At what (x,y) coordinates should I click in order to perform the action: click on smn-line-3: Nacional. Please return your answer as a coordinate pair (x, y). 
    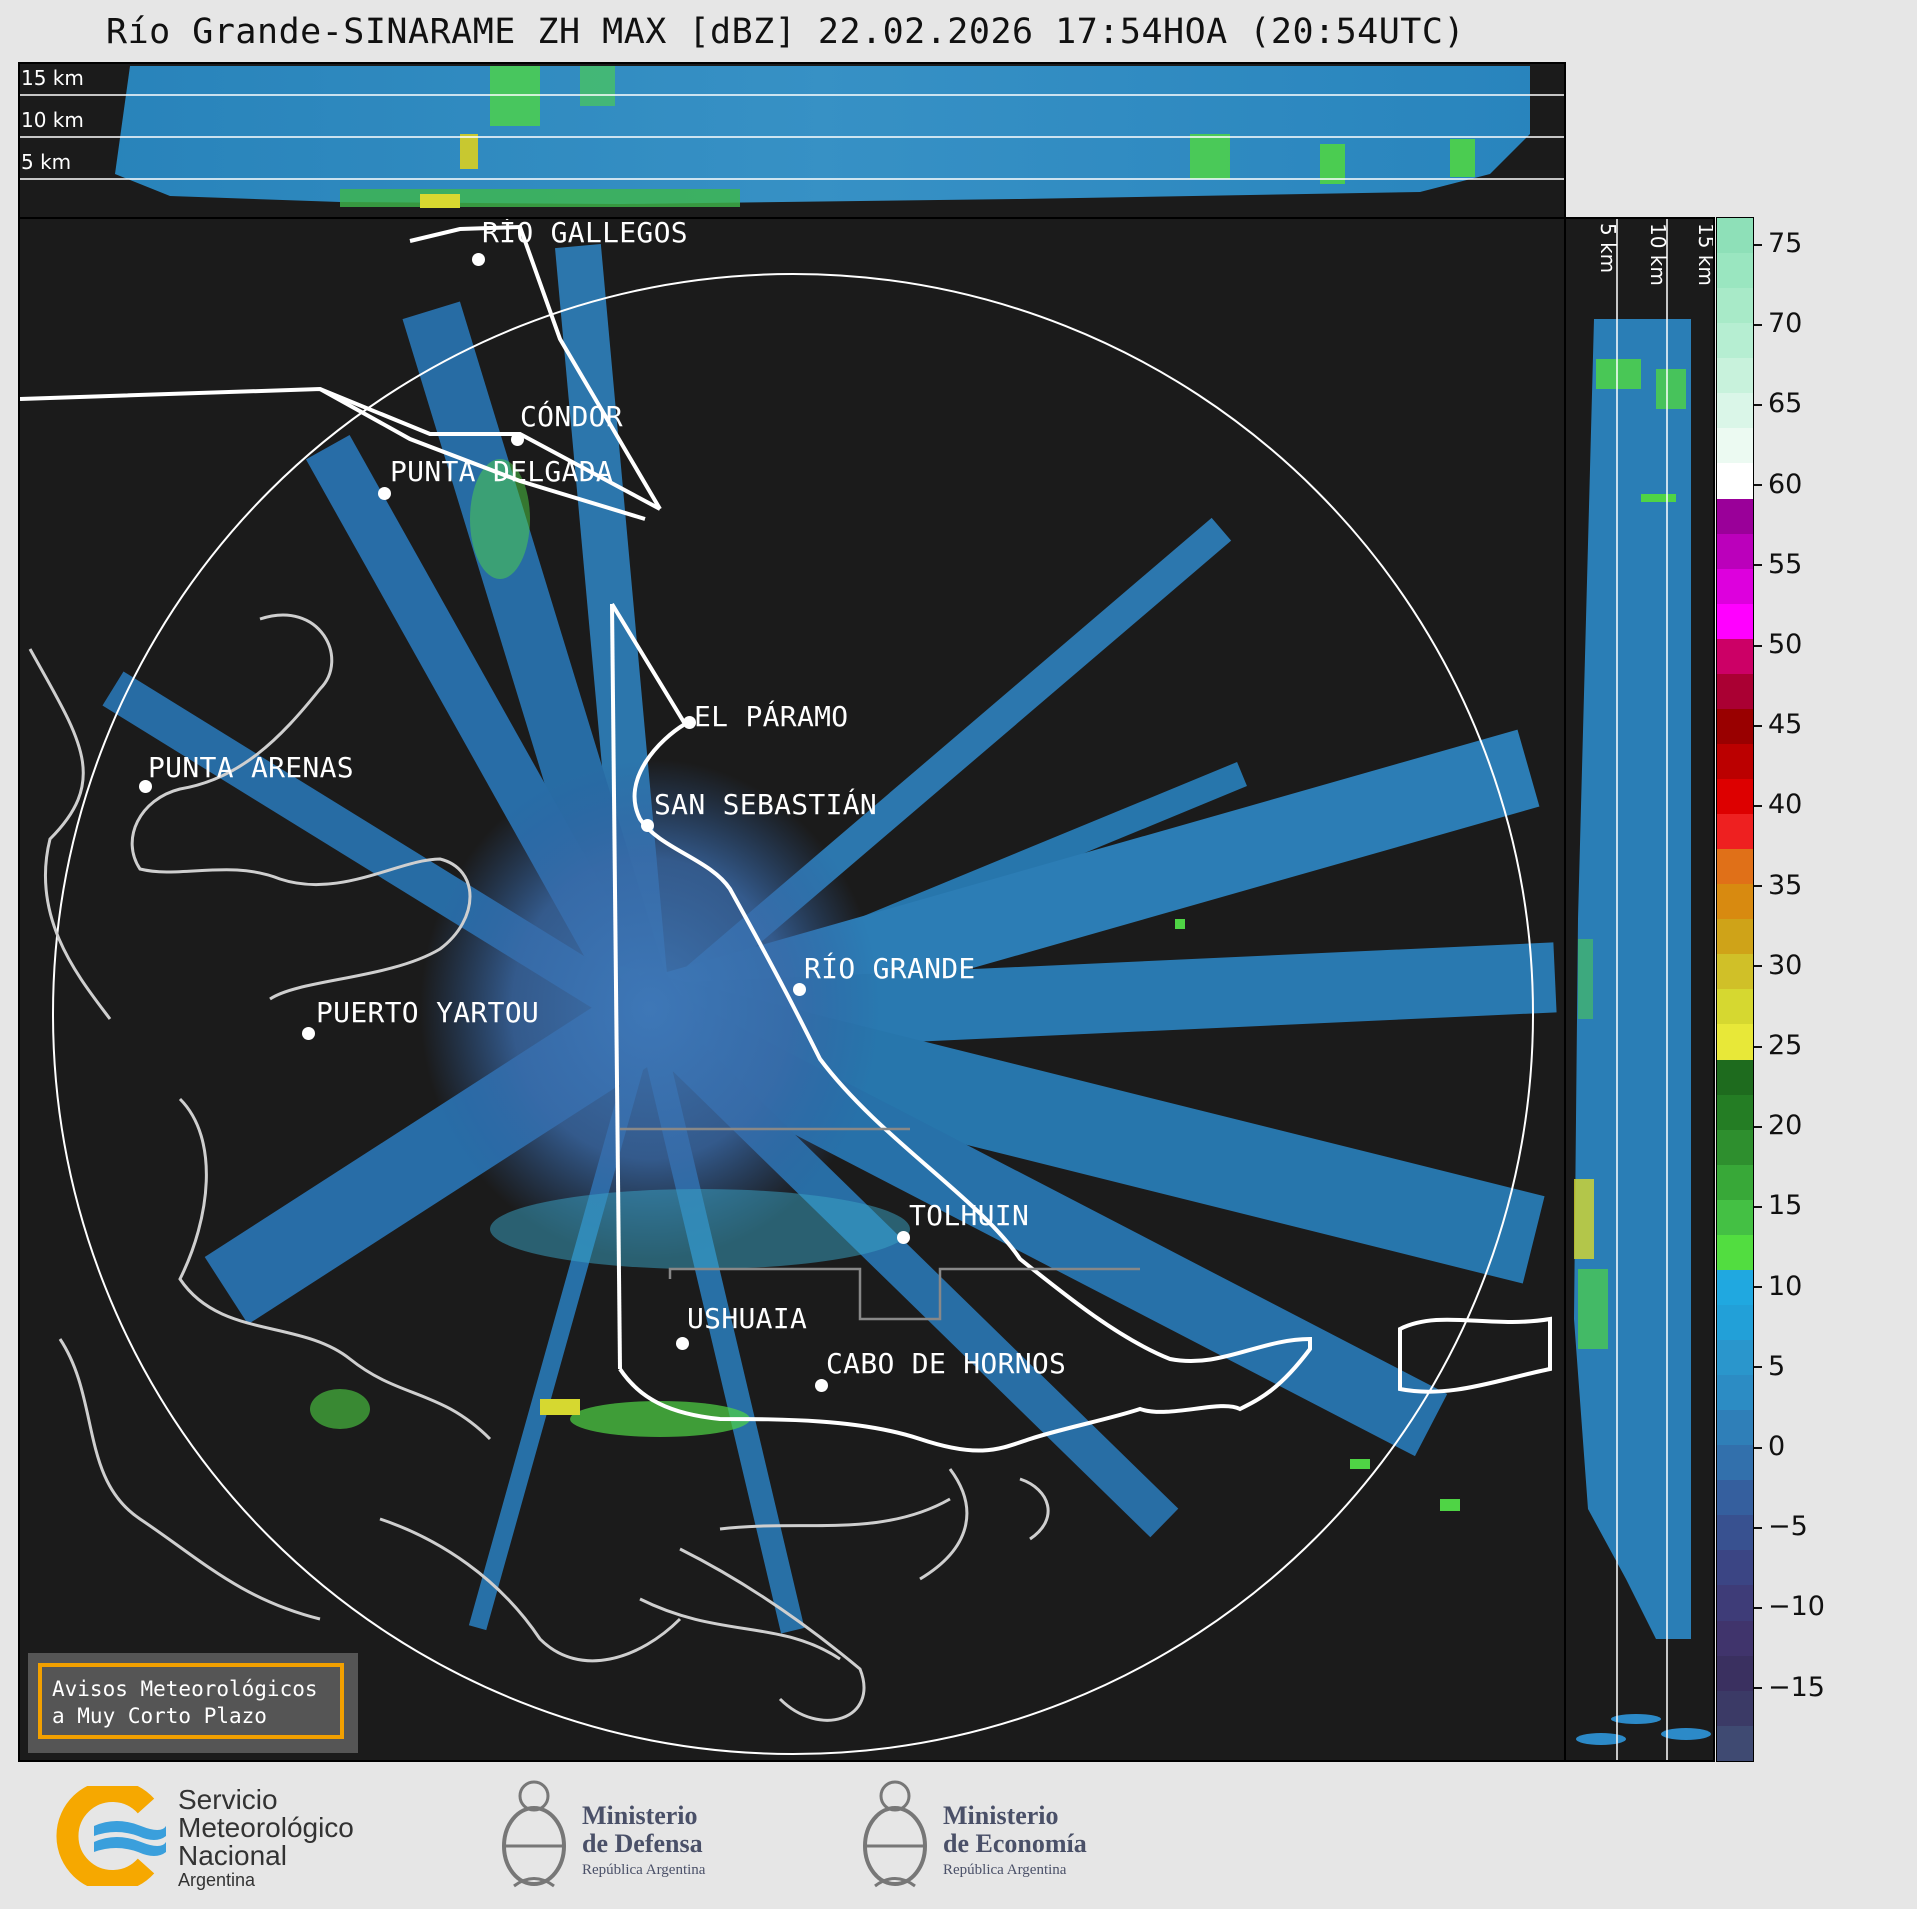
    Looking at the image, I should click on (232, 1855).